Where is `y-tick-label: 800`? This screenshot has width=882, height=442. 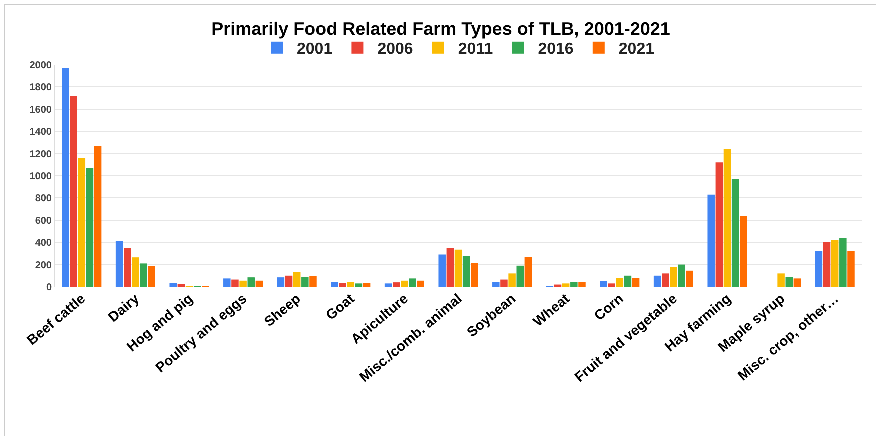
y-tick-label: 800 is located at coordinates (43, 199).